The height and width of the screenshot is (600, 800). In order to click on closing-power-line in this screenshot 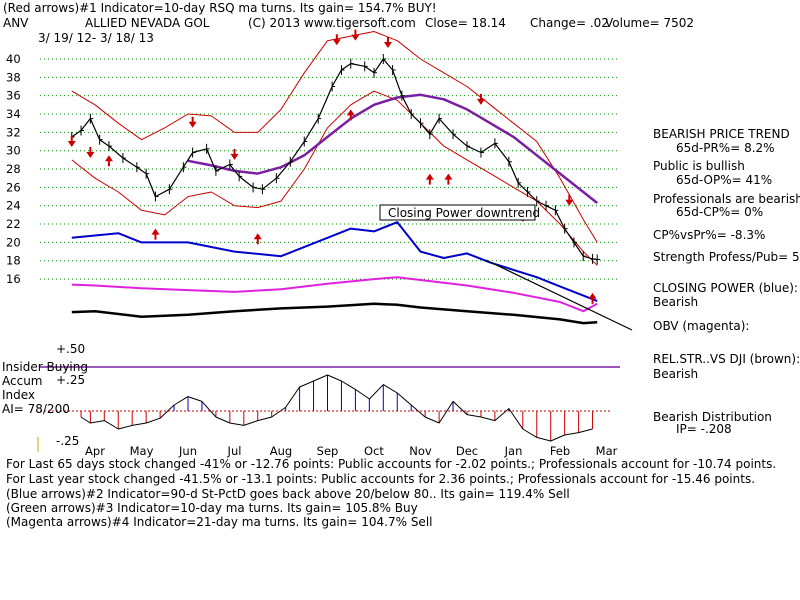, I will do `click(334, 262)`.